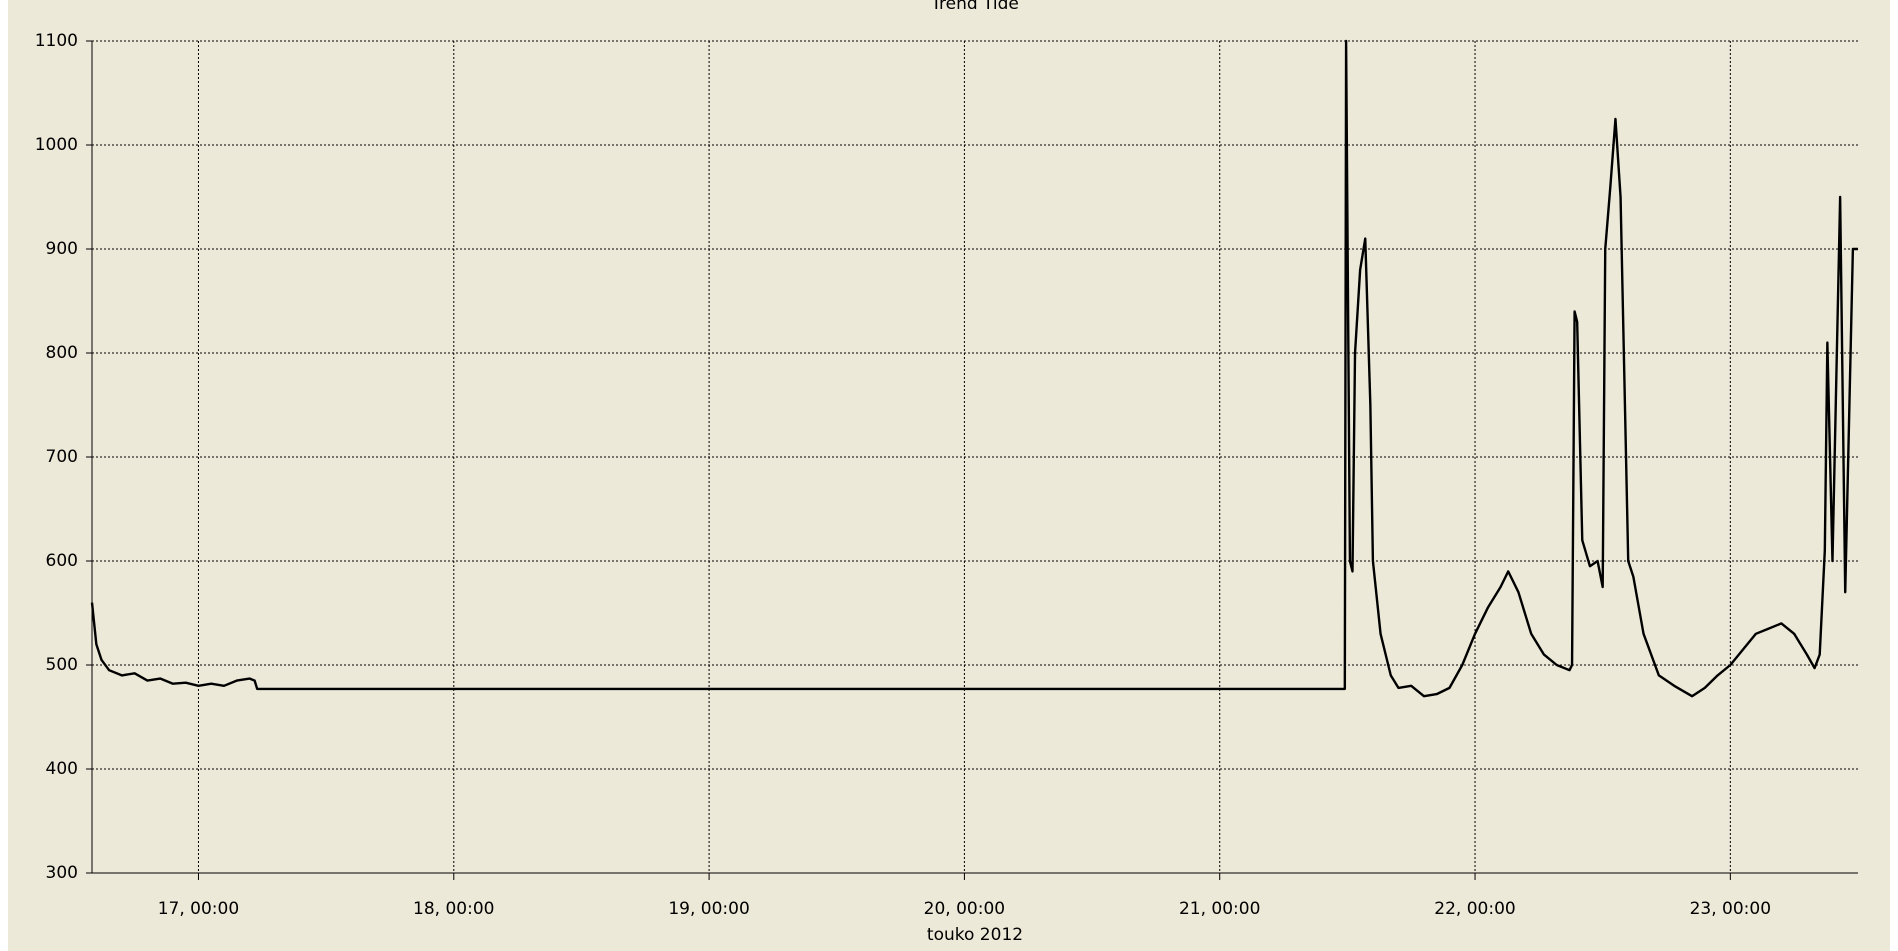 This screenshot has height=951, width=1898. I want to click on x-tick-label: 23, 00:00, so click(1730, 909).